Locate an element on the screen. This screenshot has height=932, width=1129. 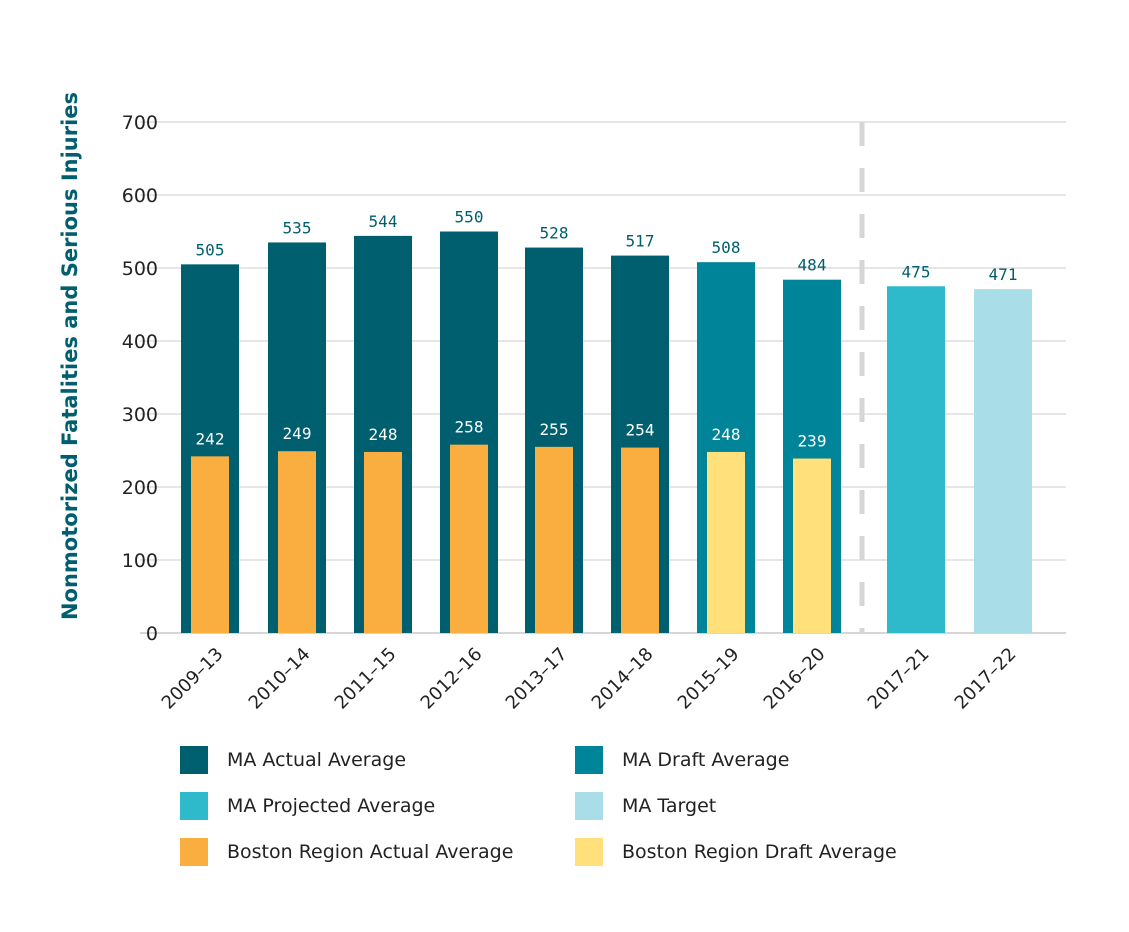
y-tick-label: 100 is located at coordinates (140, 561).